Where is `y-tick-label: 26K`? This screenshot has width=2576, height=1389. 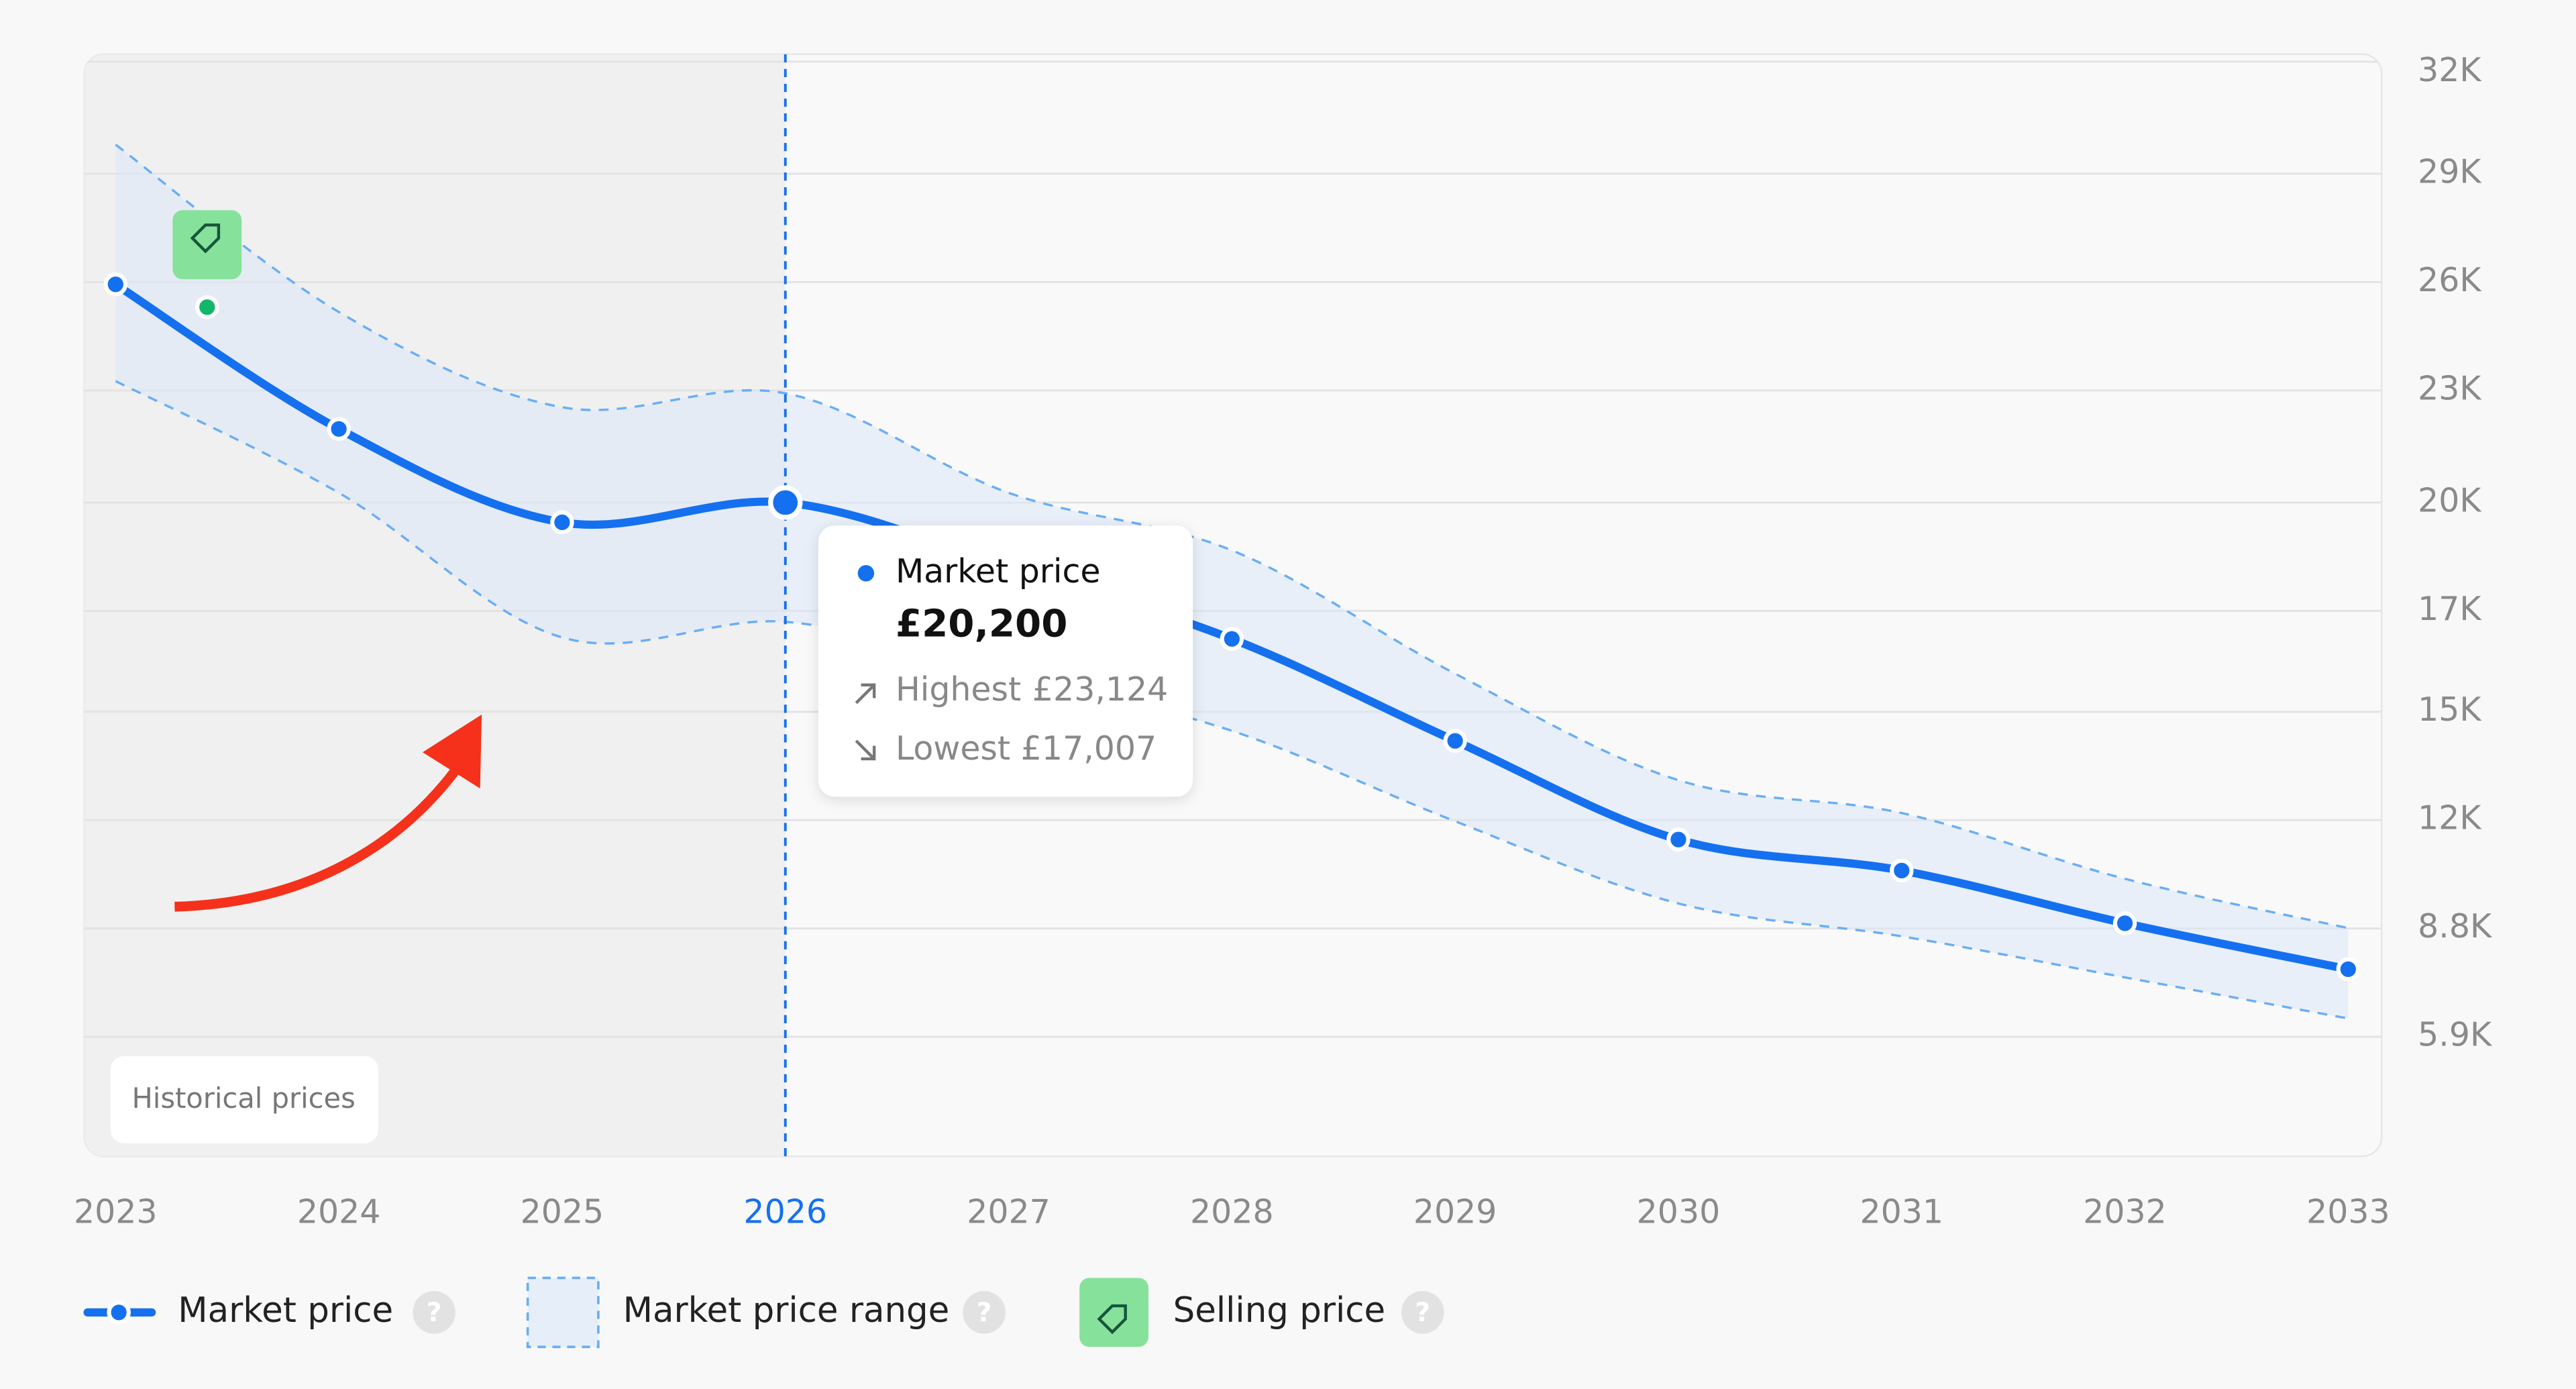
y-tick-label: 26K is located at coordinates (2450, 280).